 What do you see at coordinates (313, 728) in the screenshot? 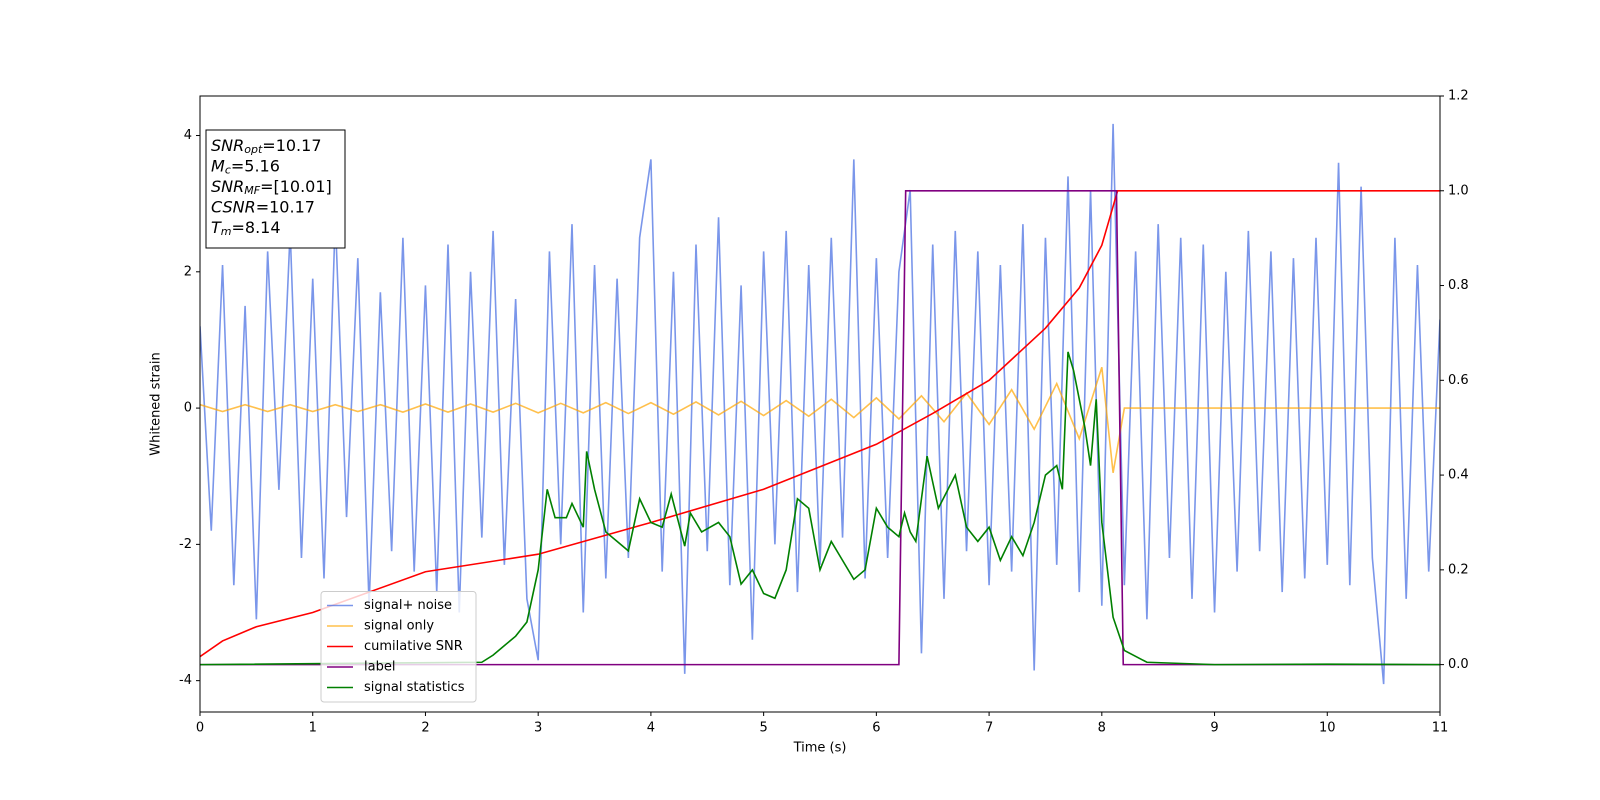
I see `x-tick-label: 1` at bounding box center [313, 728].